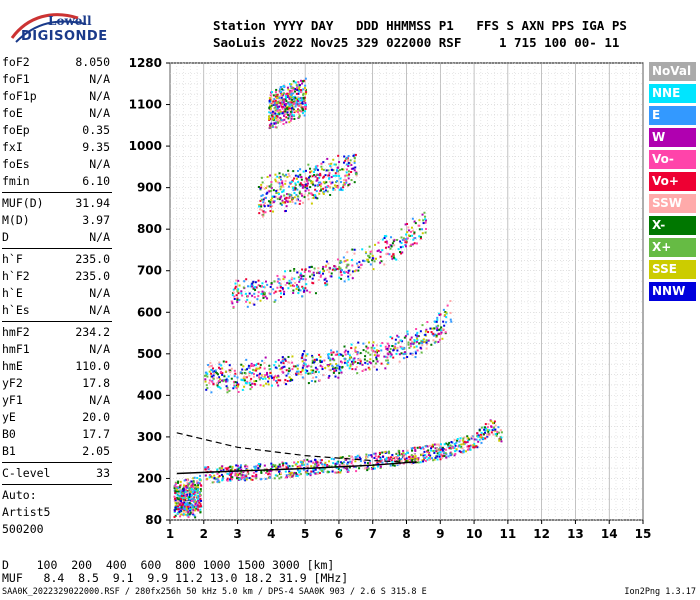 Image resolution: width=700 pixels, height=600 pixels. I want to click on param-name: foF1, so click(16, 79).